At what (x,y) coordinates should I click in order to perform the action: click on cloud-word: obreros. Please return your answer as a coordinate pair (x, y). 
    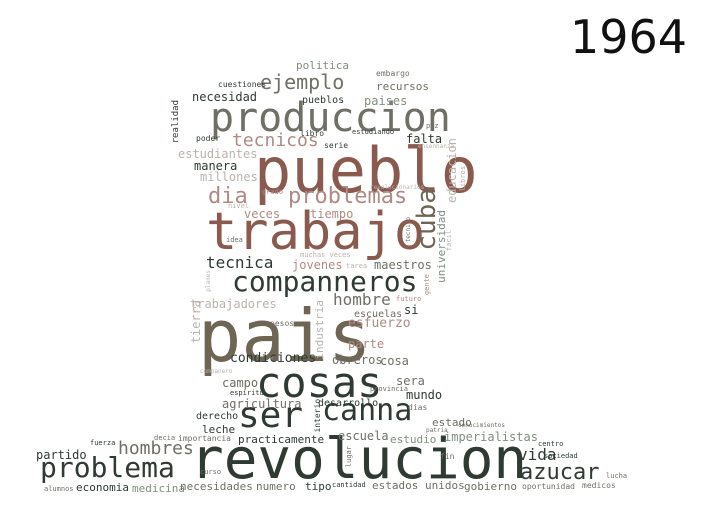
    Looking at the image, I should click on (357, 360).